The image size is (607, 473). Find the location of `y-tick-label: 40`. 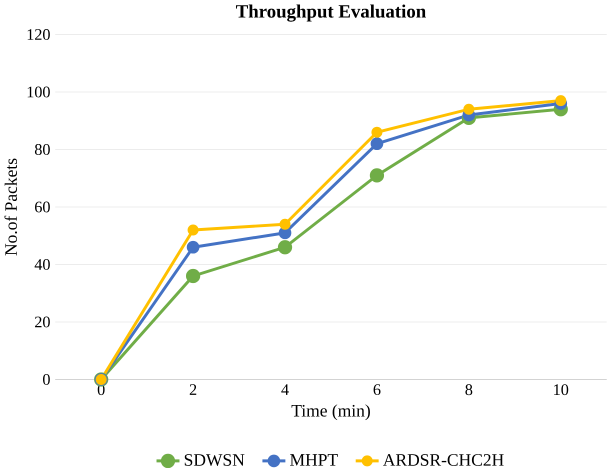

y-tick-label: 40 is located at coordinates (42, 264).